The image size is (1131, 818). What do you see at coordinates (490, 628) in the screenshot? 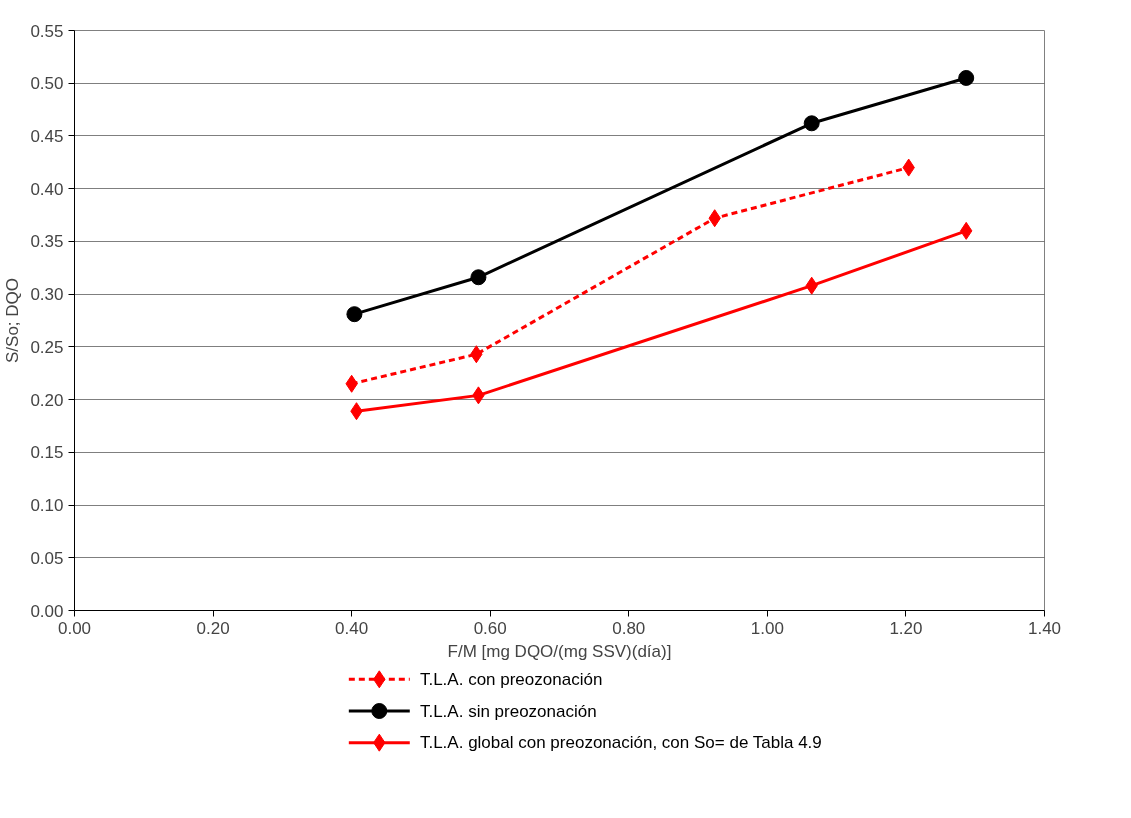
I see `x-tick-label: 0.60` at bounding box center [490, 628].